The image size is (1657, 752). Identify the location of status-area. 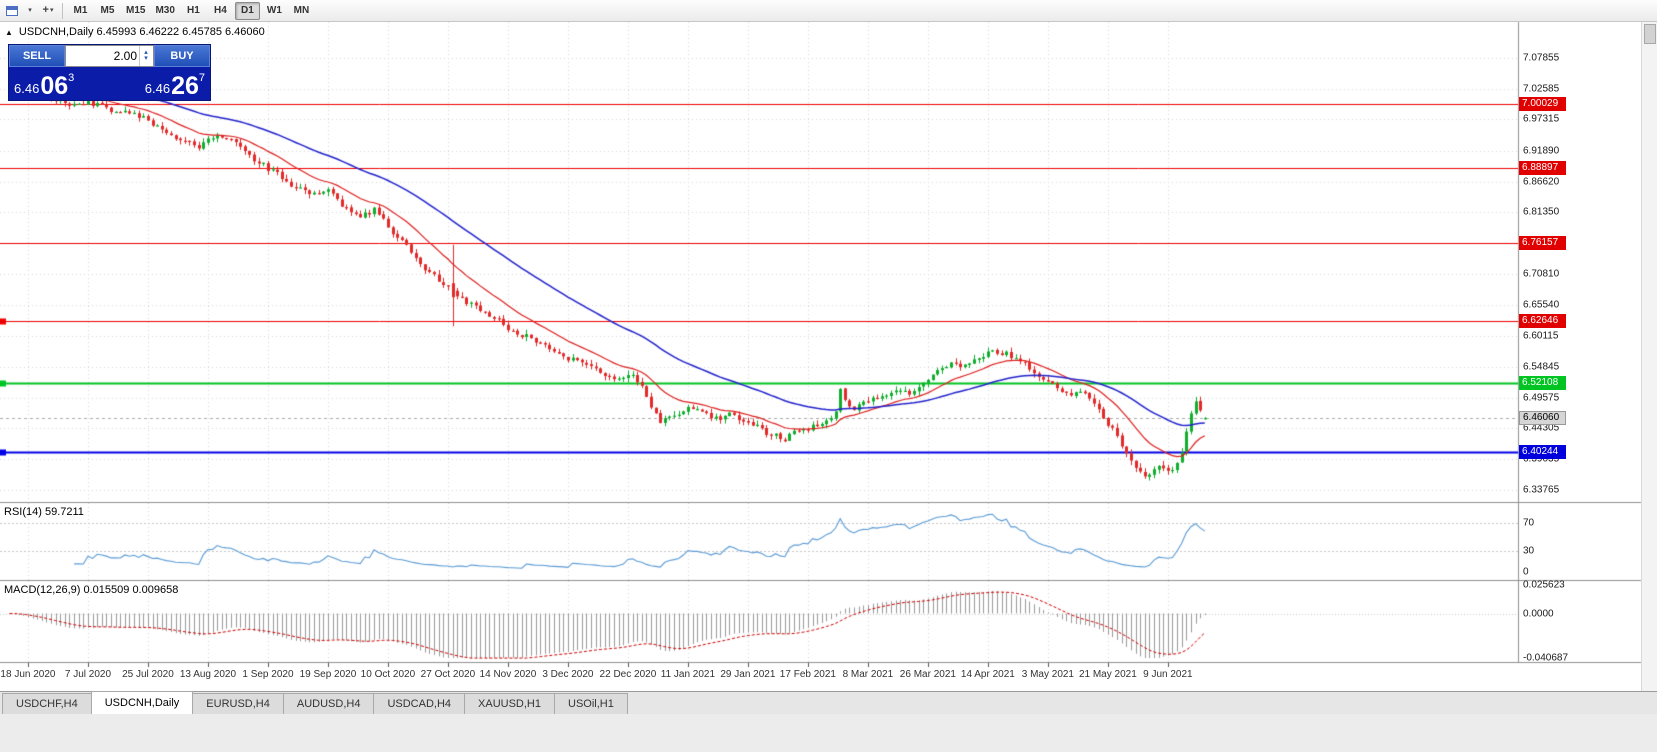
(828, 733).